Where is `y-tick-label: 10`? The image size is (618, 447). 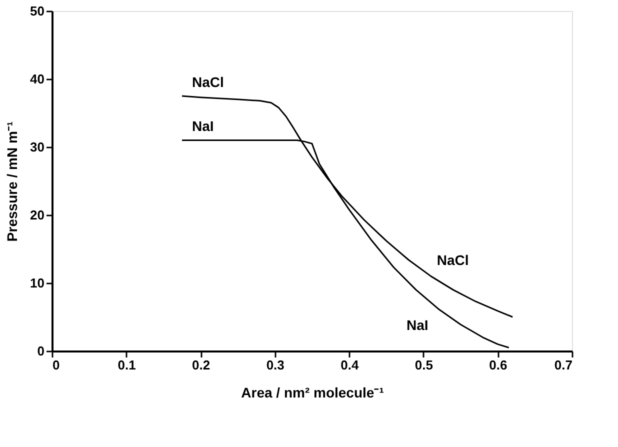
y-tick-label: 10 is located at coordinates (37, 283).